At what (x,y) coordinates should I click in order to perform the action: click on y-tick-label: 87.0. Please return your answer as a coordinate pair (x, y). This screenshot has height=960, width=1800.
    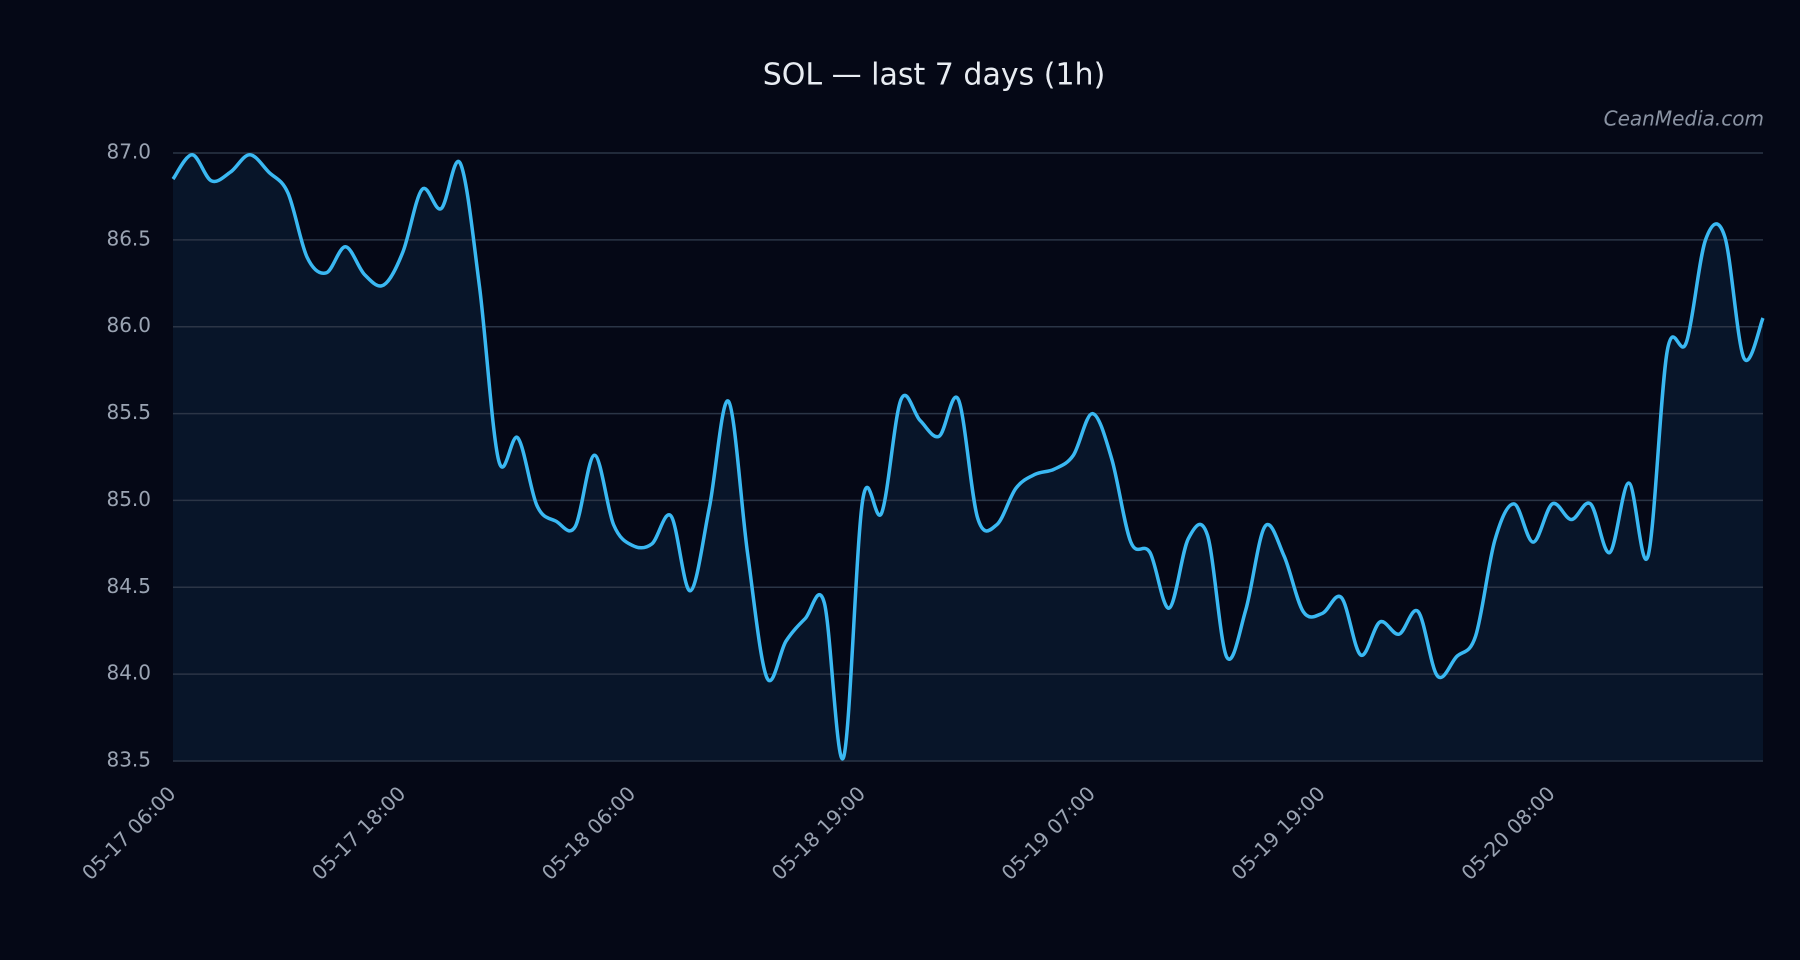
    Looking at the image, I should click on (128, 152).